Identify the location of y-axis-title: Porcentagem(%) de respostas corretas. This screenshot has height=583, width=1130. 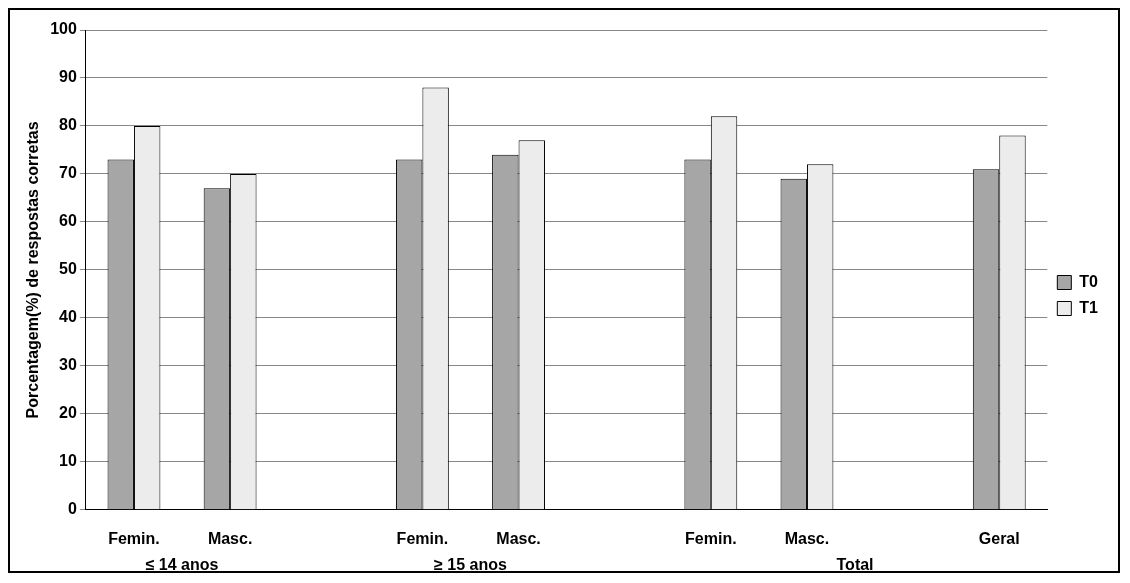
(33, 270).